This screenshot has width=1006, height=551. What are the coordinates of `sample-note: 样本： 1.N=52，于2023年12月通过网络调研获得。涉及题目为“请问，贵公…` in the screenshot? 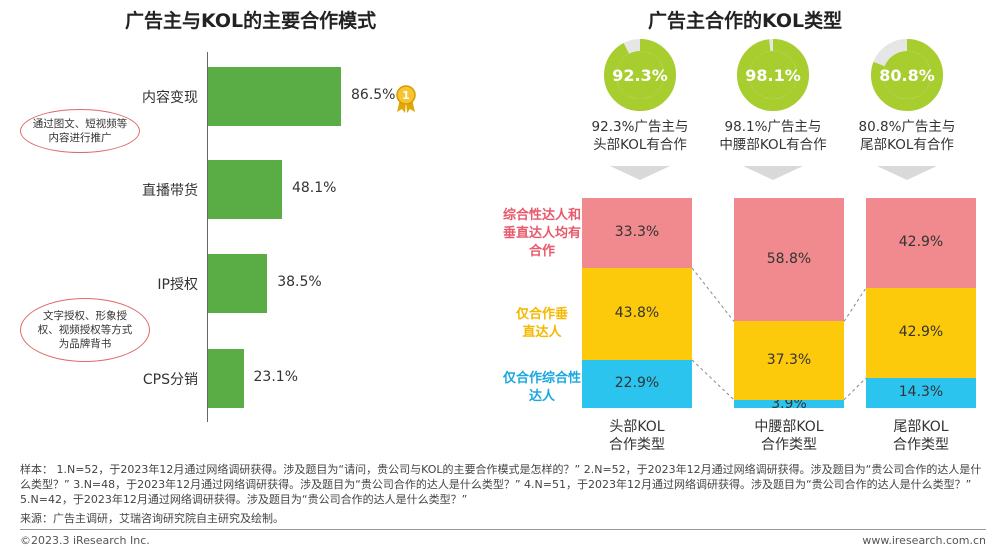 It's located at (501, 484).